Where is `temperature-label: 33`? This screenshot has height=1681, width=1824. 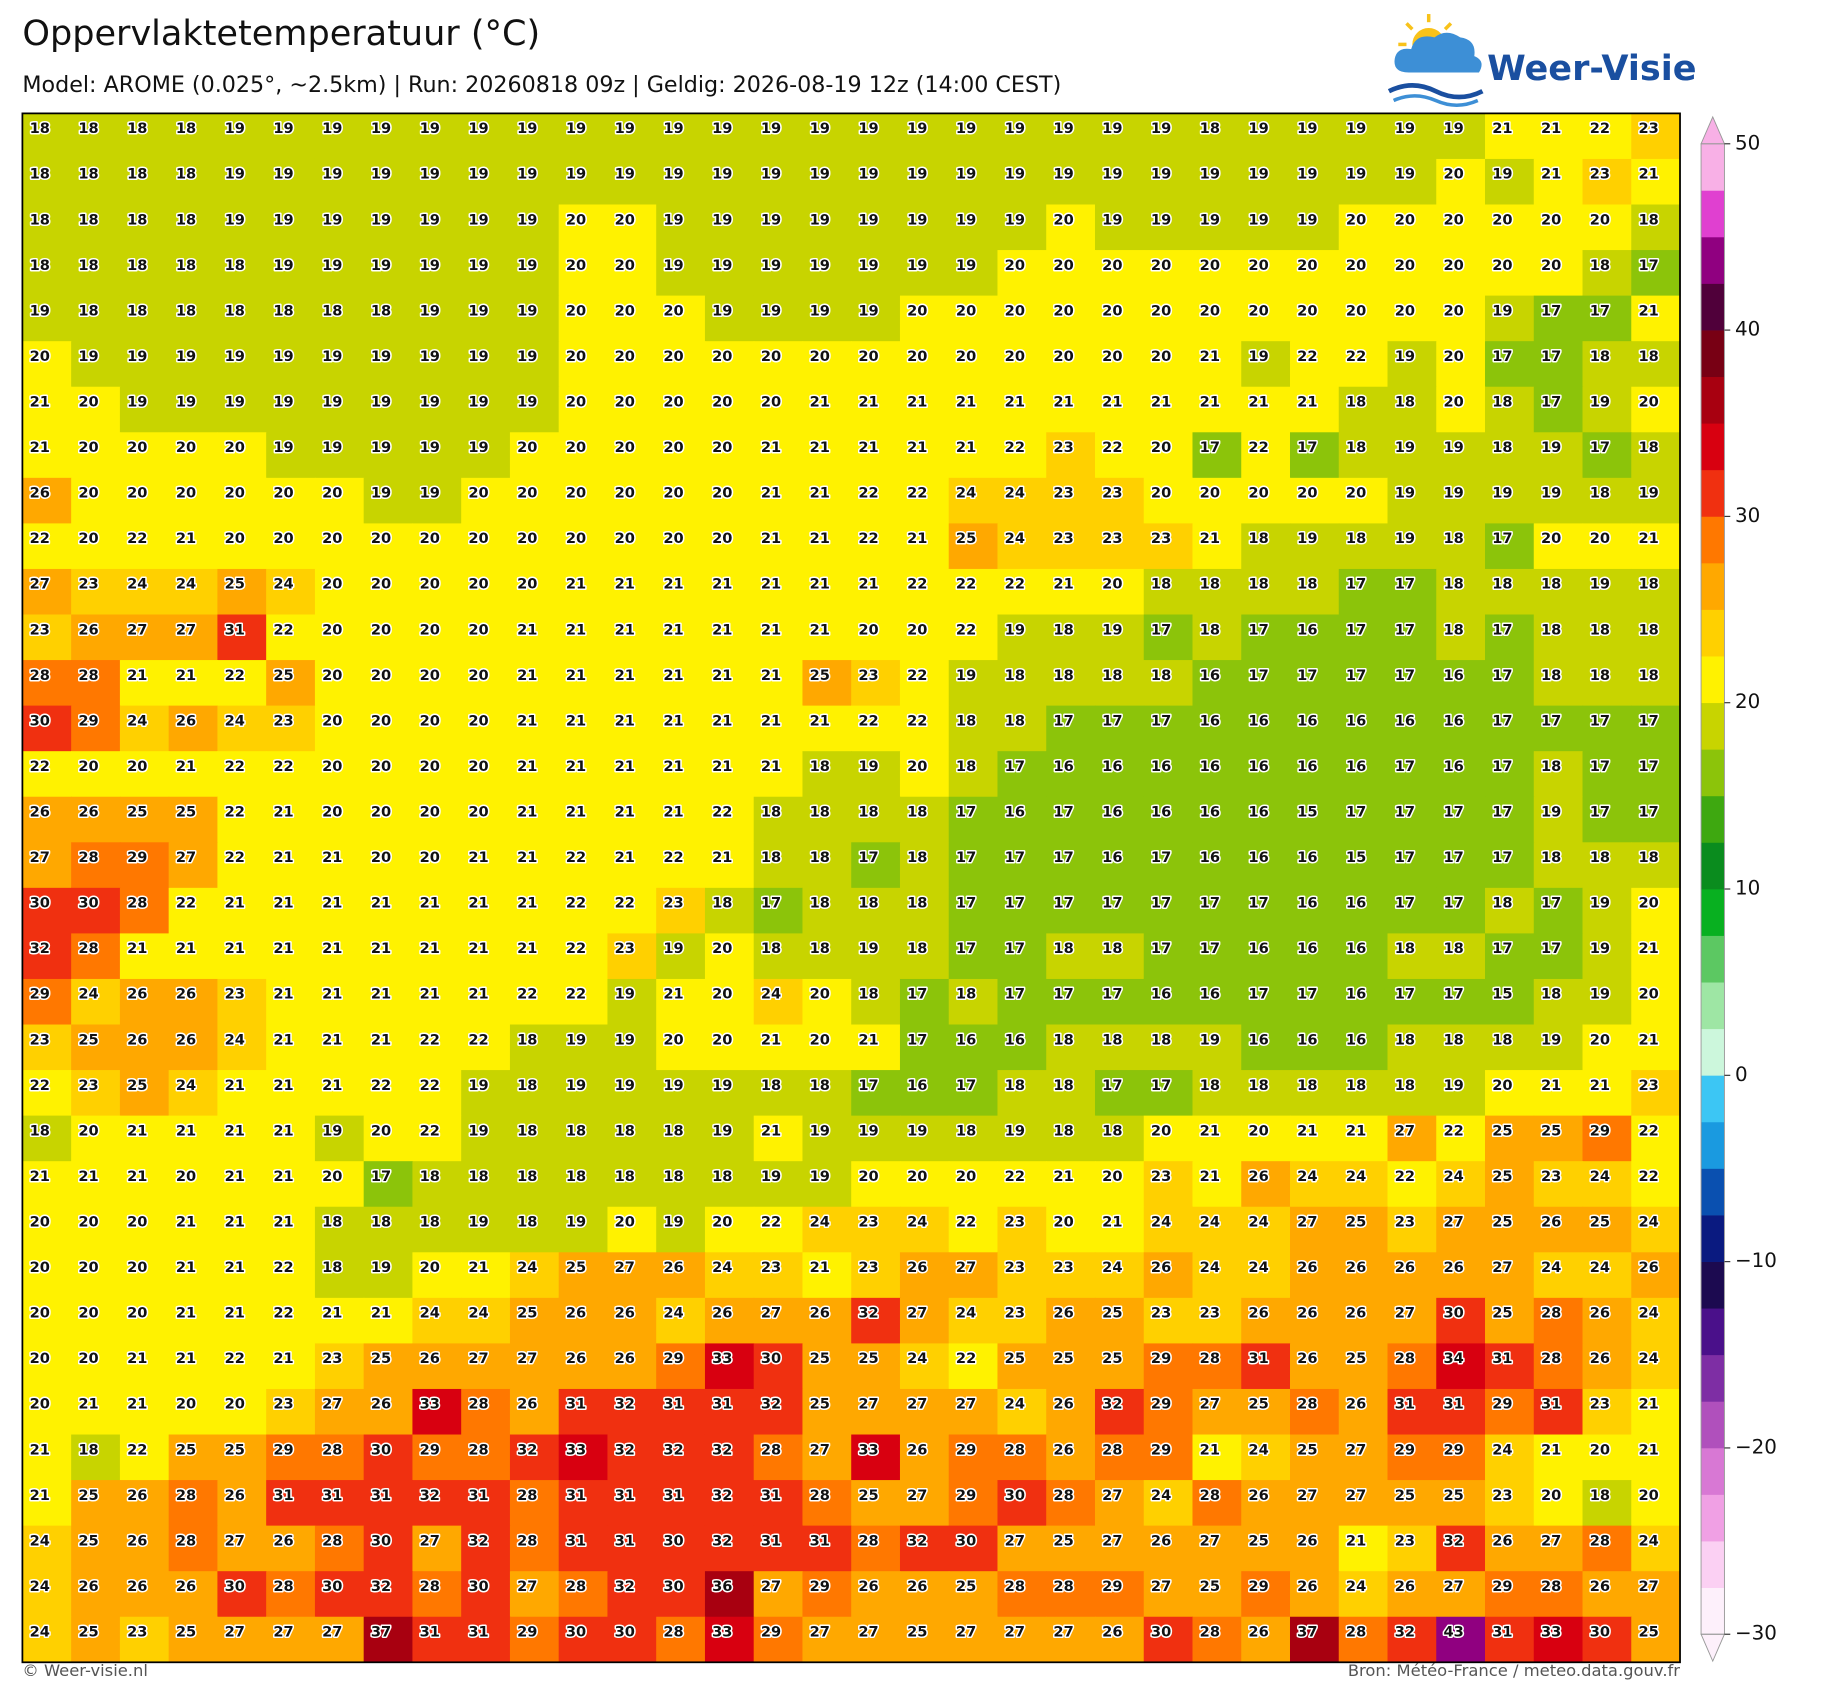 temperature-label: 33 is located at coordinates (722, 1632).